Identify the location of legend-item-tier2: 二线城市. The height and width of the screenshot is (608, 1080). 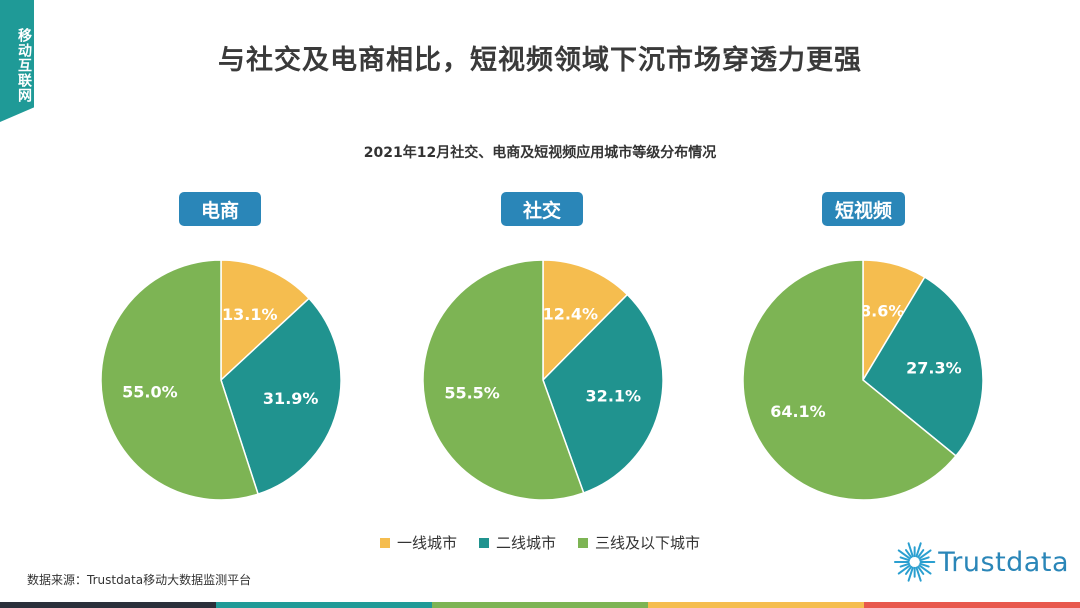
(517, 542).